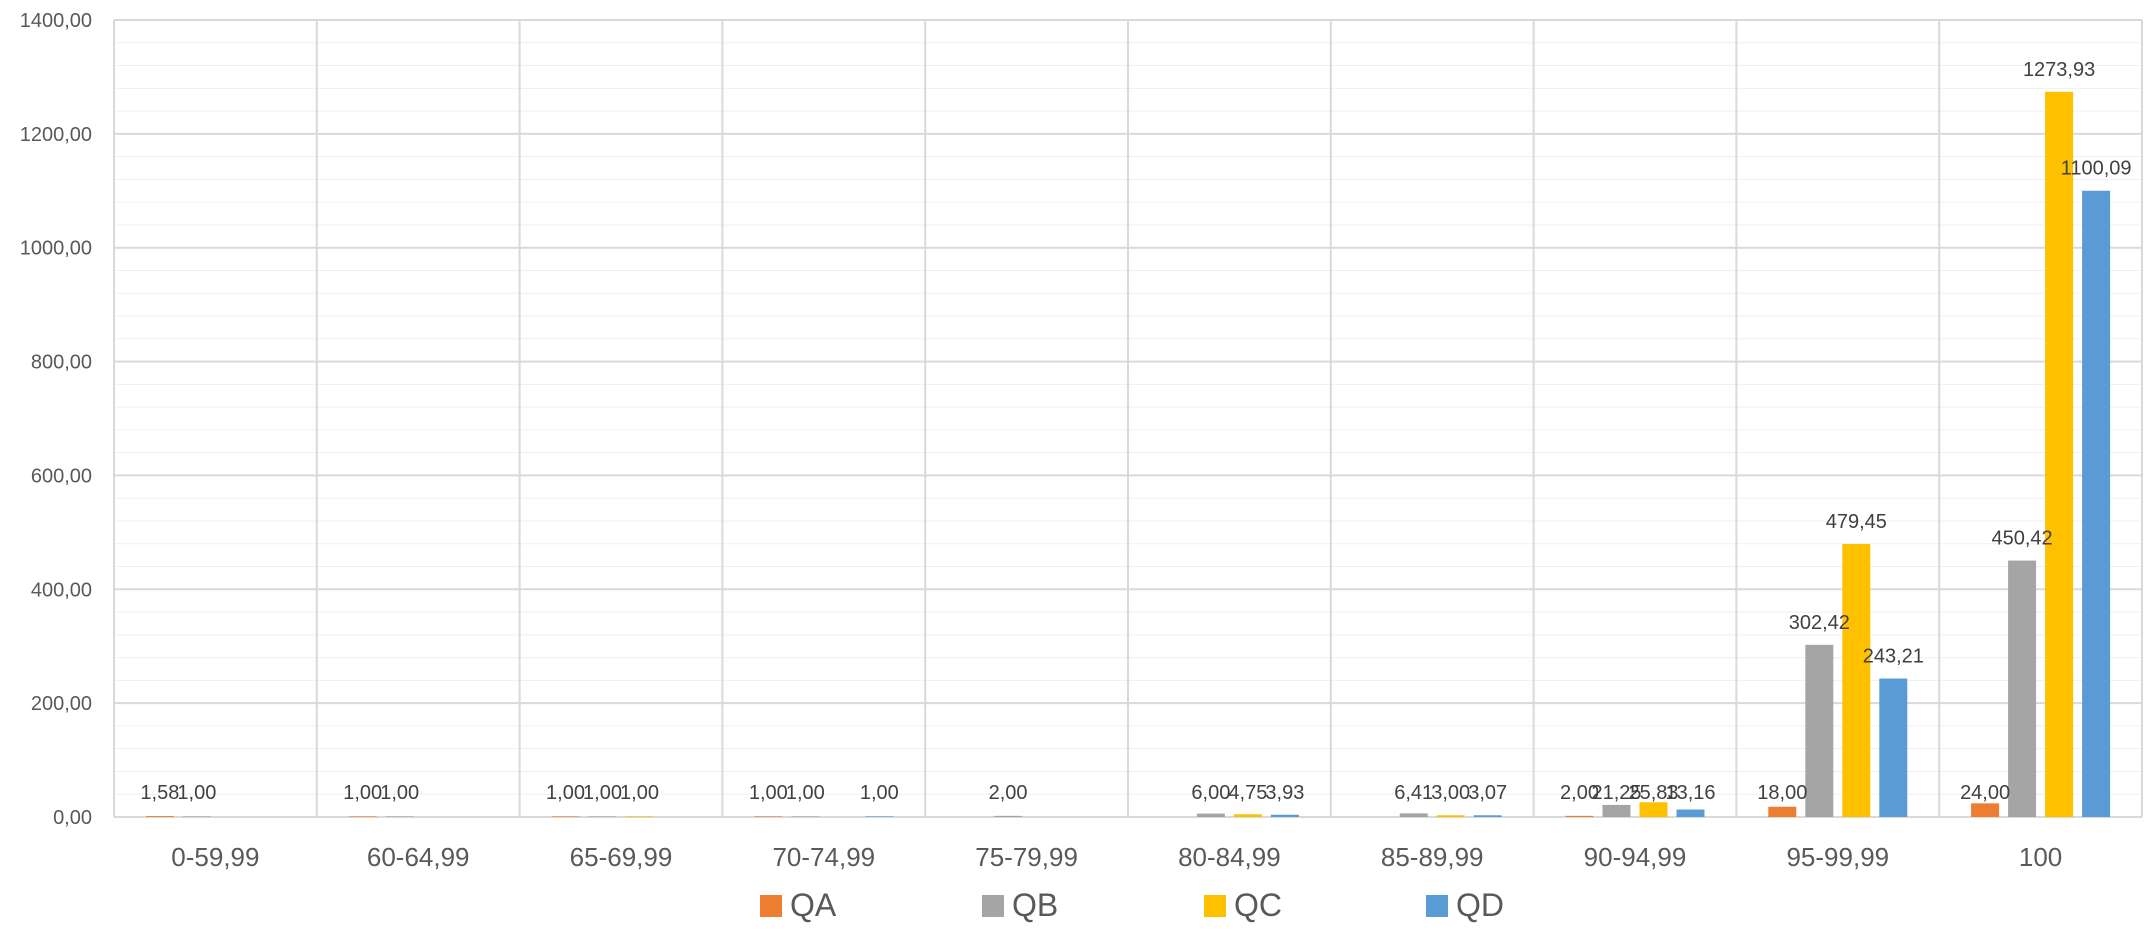 The image size is (2154, 946). What do you see at coordinates (1210, 793) in the screenshot?
I see `data-label-qb: 6,00` at bounding box center [1210, 793].